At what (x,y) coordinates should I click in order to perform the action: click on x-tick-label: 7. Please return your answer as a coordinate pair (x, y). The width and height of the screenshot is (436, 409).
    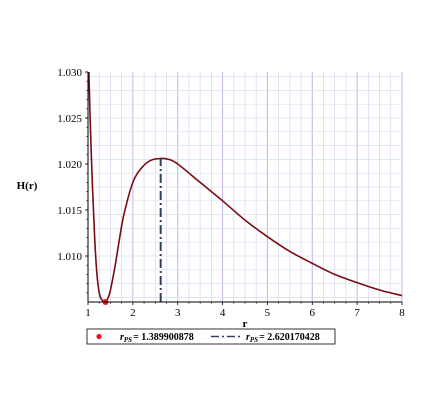
    Looking at the image, I should click on (357, 313).